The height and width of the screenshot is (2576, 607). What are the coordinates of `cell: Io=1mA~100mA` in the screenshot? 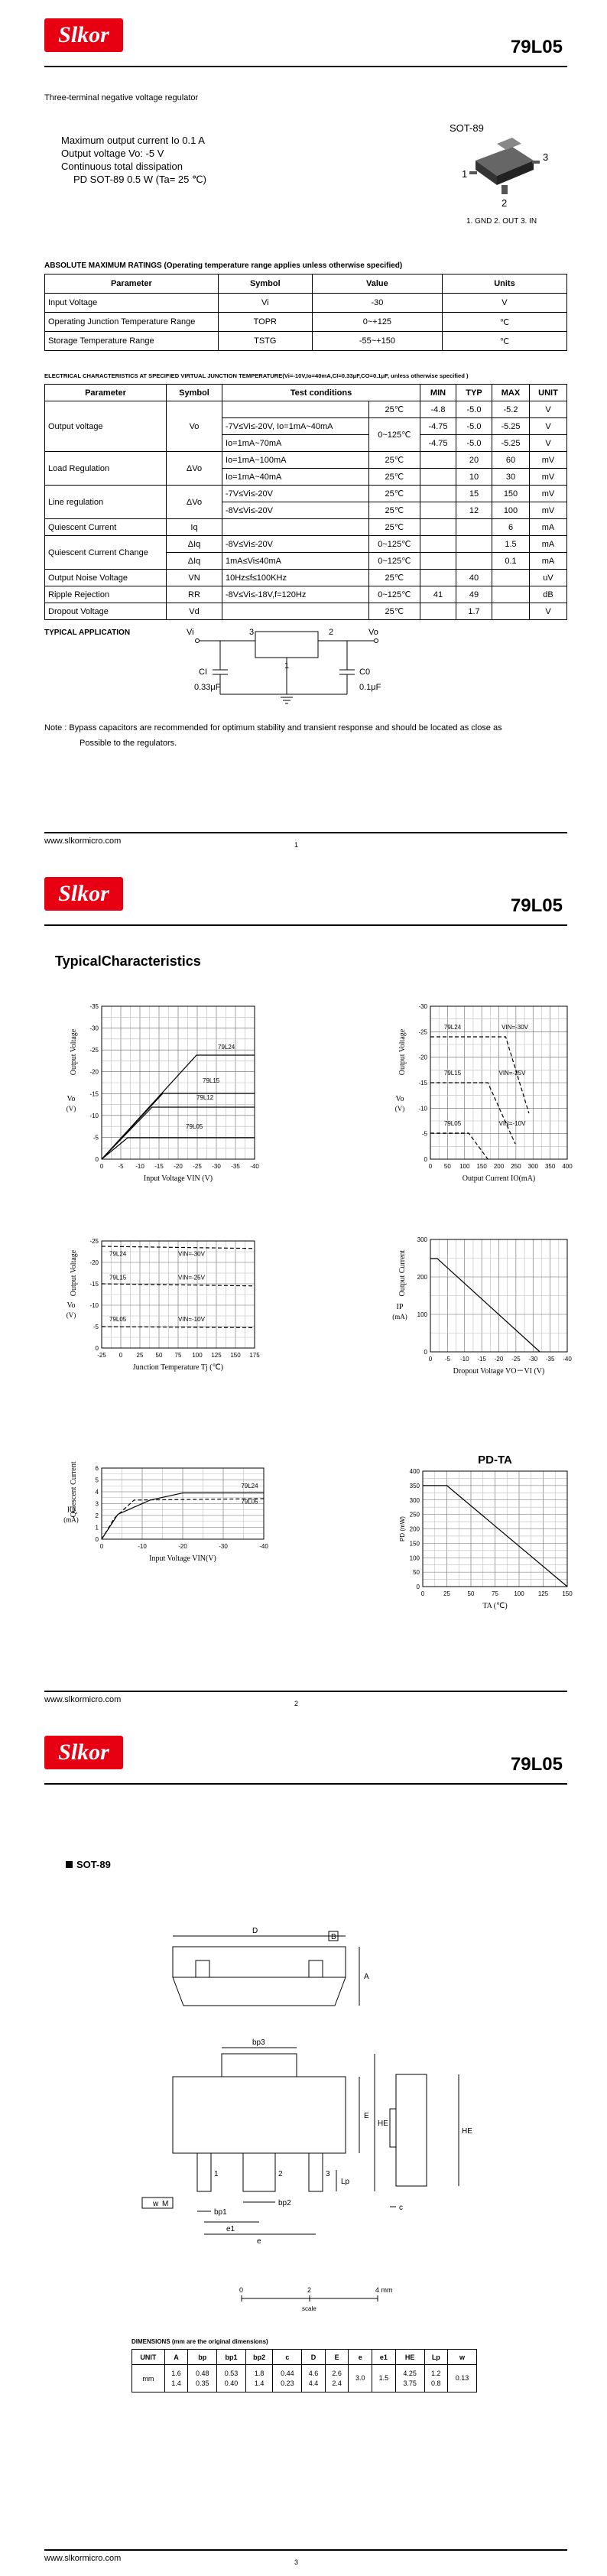 It's located at (295, 460).